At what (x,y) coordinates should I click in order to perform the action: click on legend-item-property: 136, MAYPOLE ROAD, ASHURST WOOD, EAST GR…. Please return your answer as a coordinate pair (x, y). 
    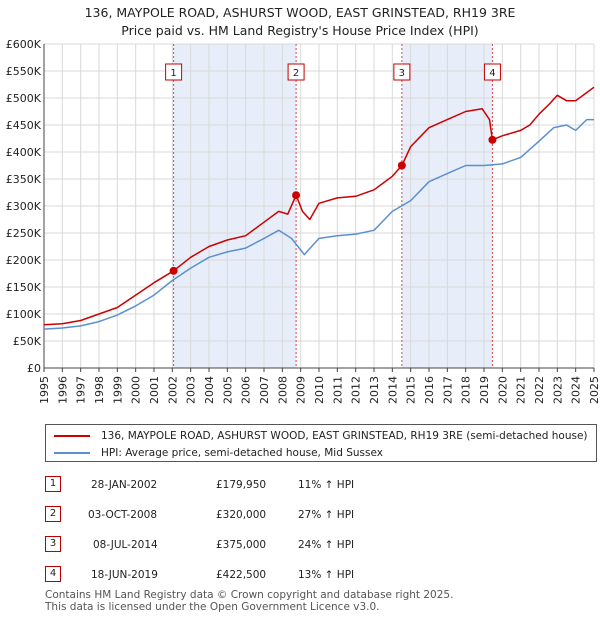
    Looking at the image, I should click on (321, 436).